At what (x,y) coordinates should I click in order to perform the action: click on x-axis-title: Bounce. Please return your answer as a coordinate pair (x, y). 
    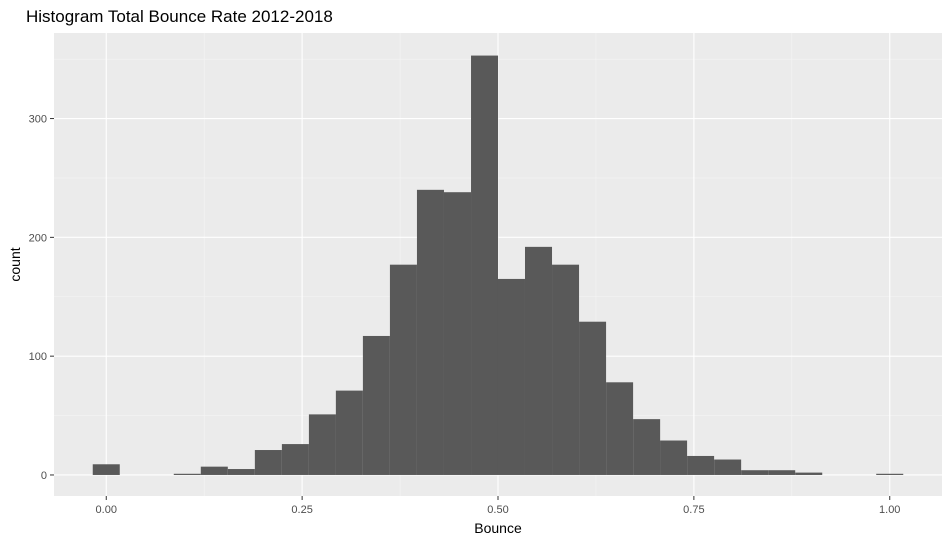
    Looking at the image, I should click on (498, 528).